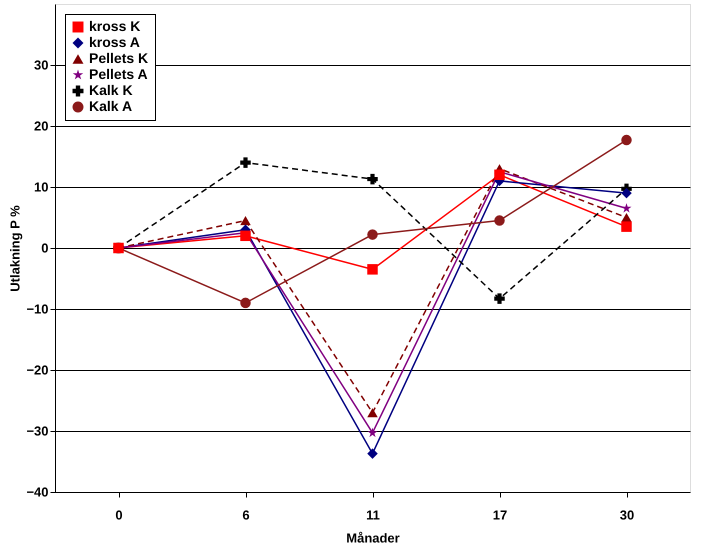 This screenshot has height=553, width=704. I want to click on x-axis-title: Månader, so click(373, 538).